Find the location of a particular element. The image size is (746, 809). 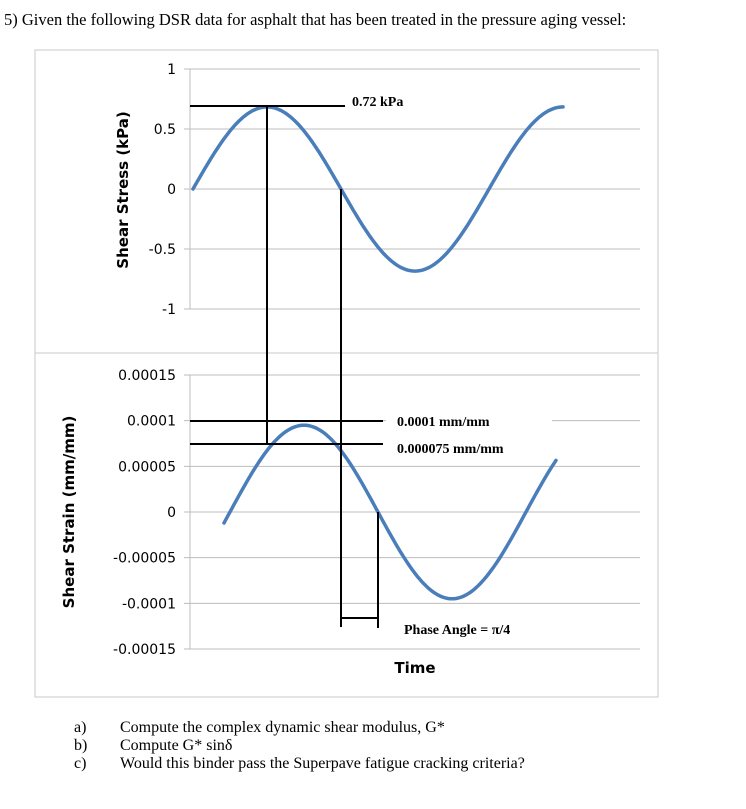

stress-peak-label: 0.72 kPa is located at coordinates (377, 102).